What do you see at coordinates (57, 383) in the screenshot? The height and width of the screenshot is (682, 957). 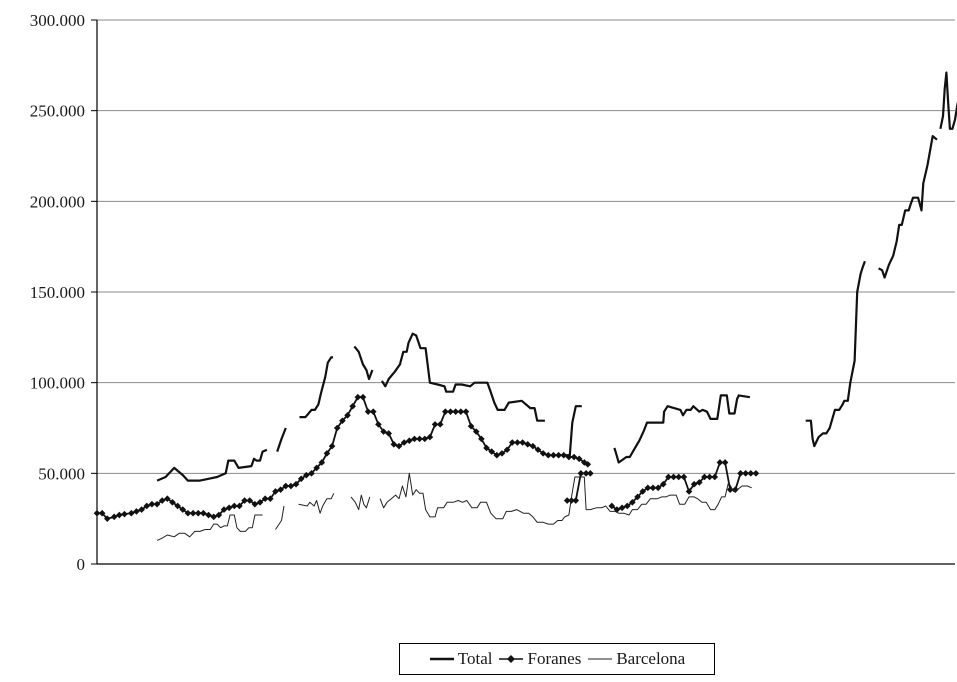 I see `y-tick-label-2: 100.000` at bounding box center [57, 383].